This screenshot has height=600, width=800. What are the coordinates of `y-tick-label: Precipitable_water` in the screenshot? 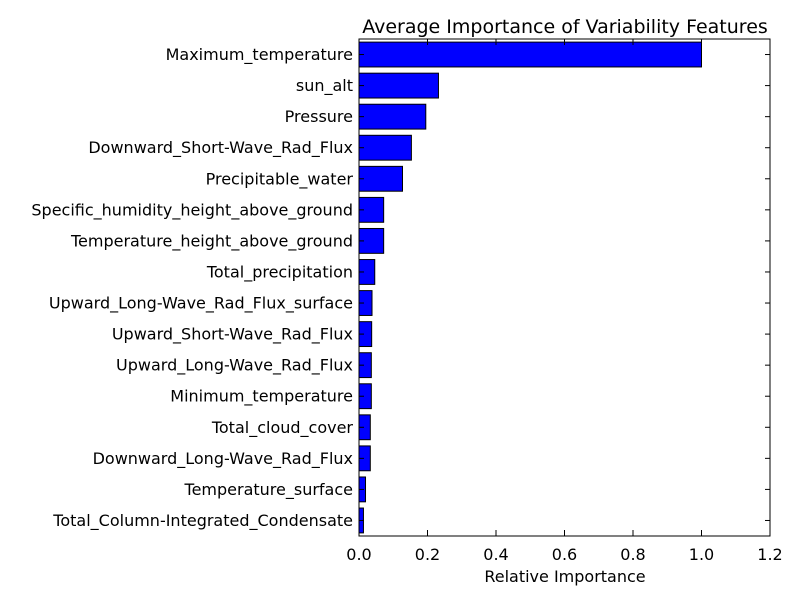 It's located at (280, 179).